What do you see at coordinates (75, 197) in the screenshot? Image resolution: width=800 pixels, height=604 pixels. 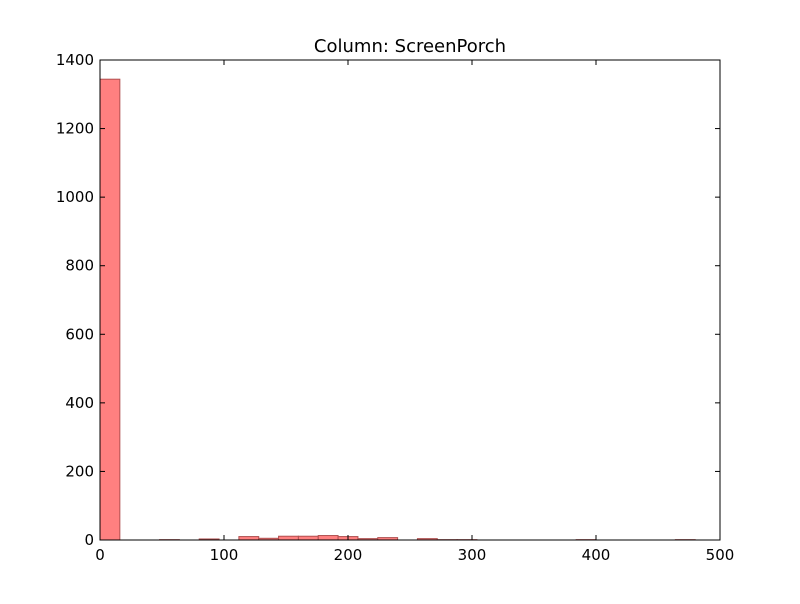 I see `y-tick-label: 1000` at bounding box center [75, 197].